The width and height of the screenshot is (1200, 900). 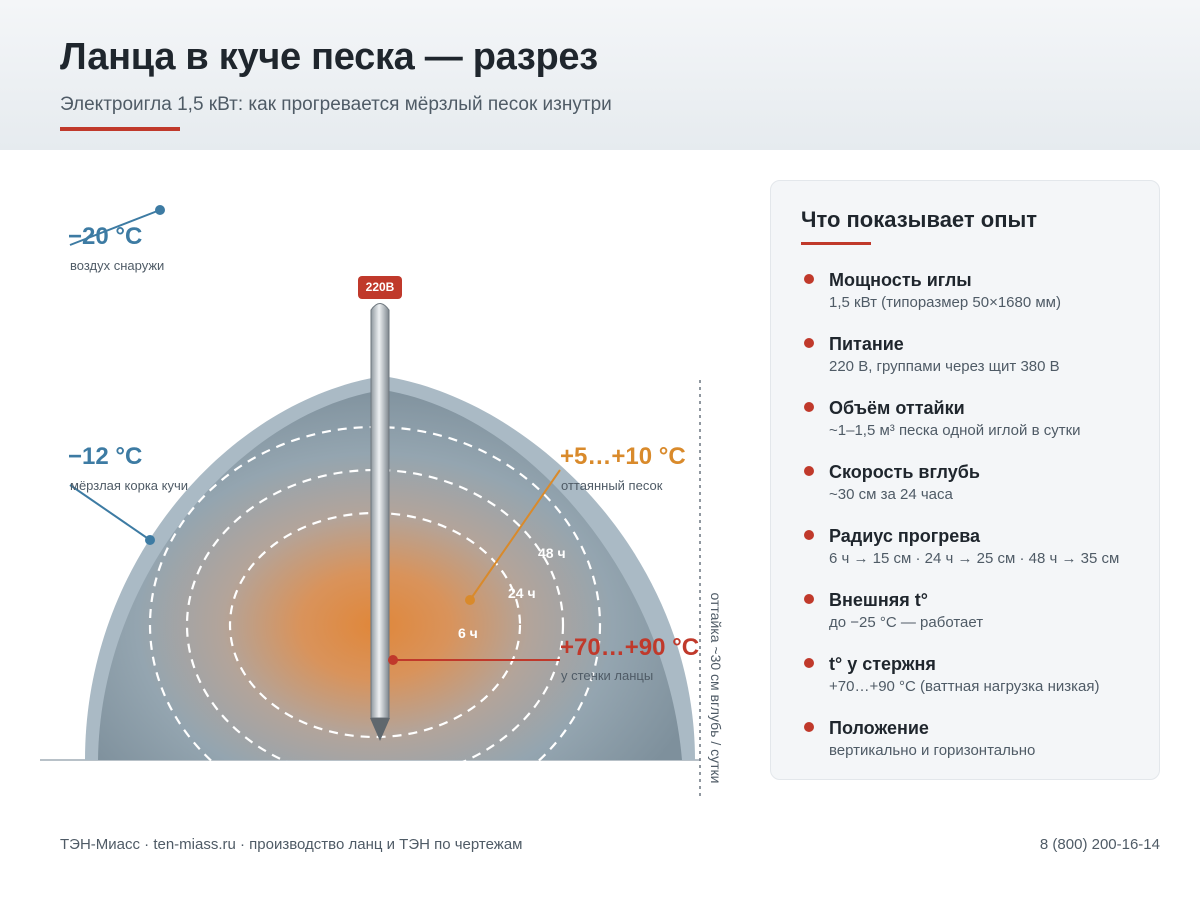 I want to click on fact-item-position: Положение вертикально и горизонтально, so click(x=960, y=749).